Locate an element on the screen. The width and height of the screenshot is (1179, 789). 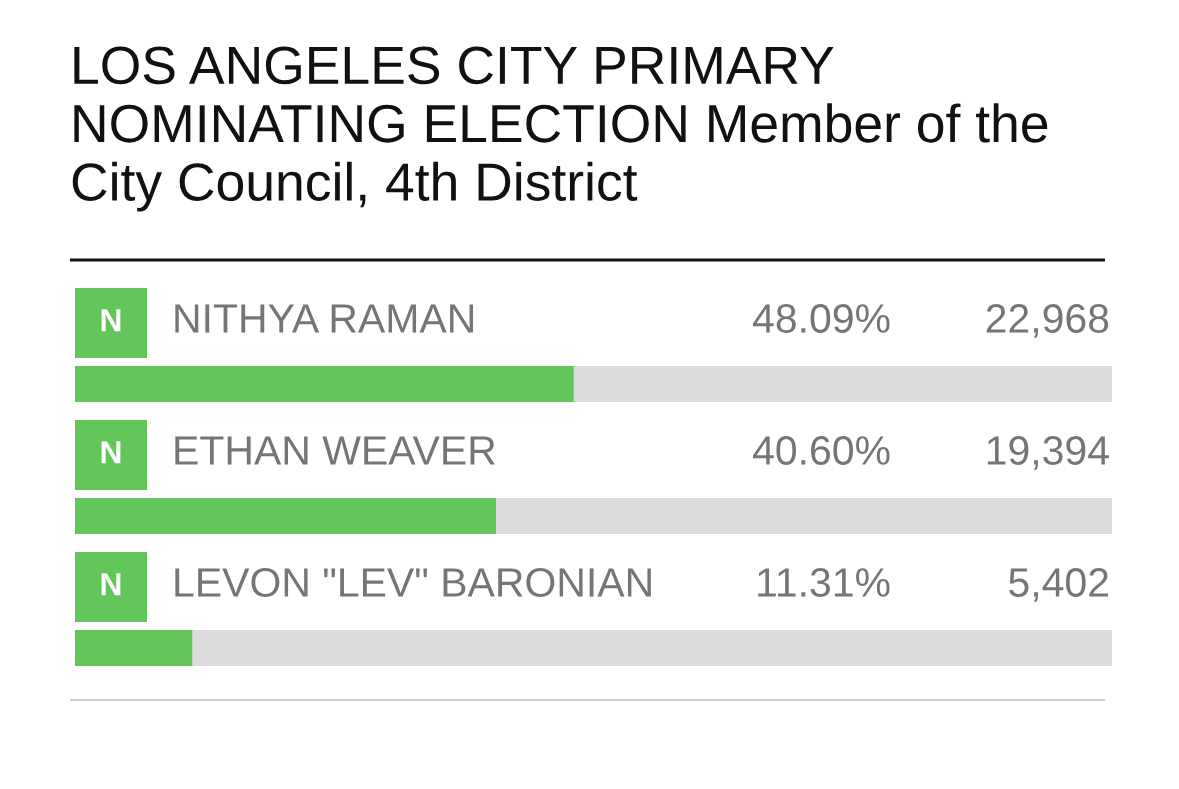
data-label: 11.31% is located at coordinates (824, 582).